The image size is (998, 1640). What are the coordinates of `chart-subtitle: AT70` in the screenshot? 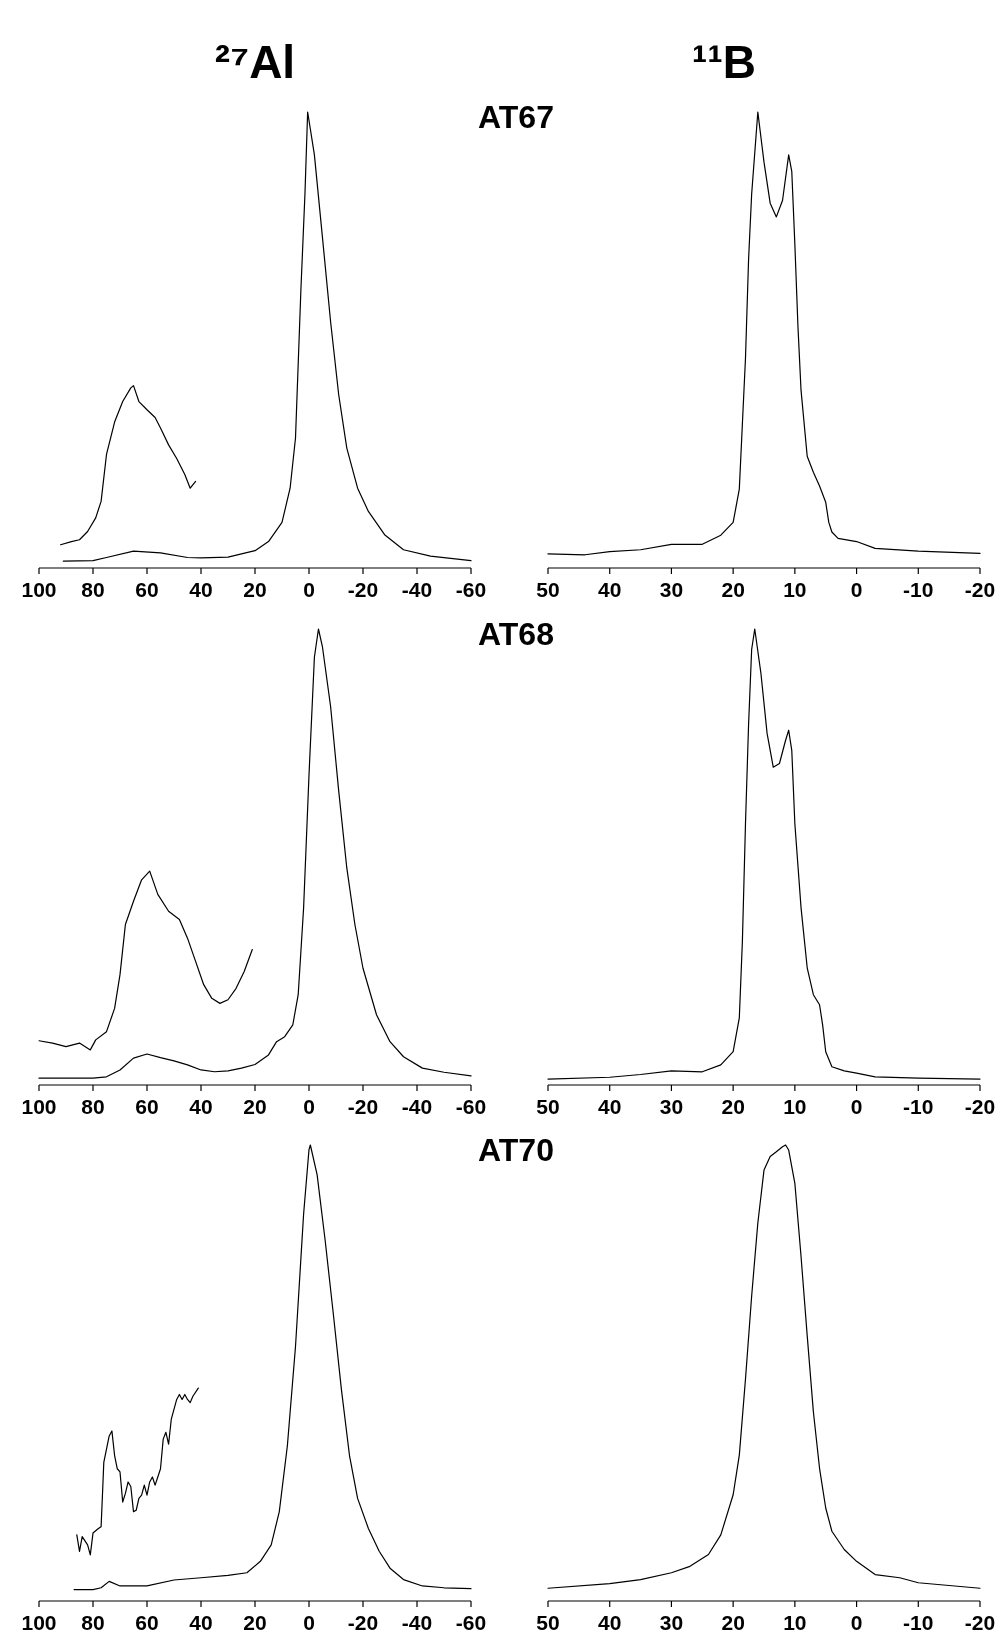 It's located at (516, 1150).